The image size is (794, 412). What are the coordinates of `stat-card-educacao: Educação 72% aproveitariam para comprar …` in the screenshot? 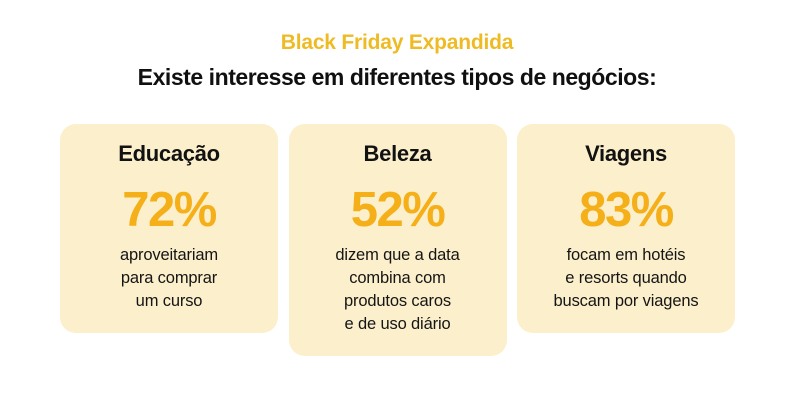 It's located at (169, 228).